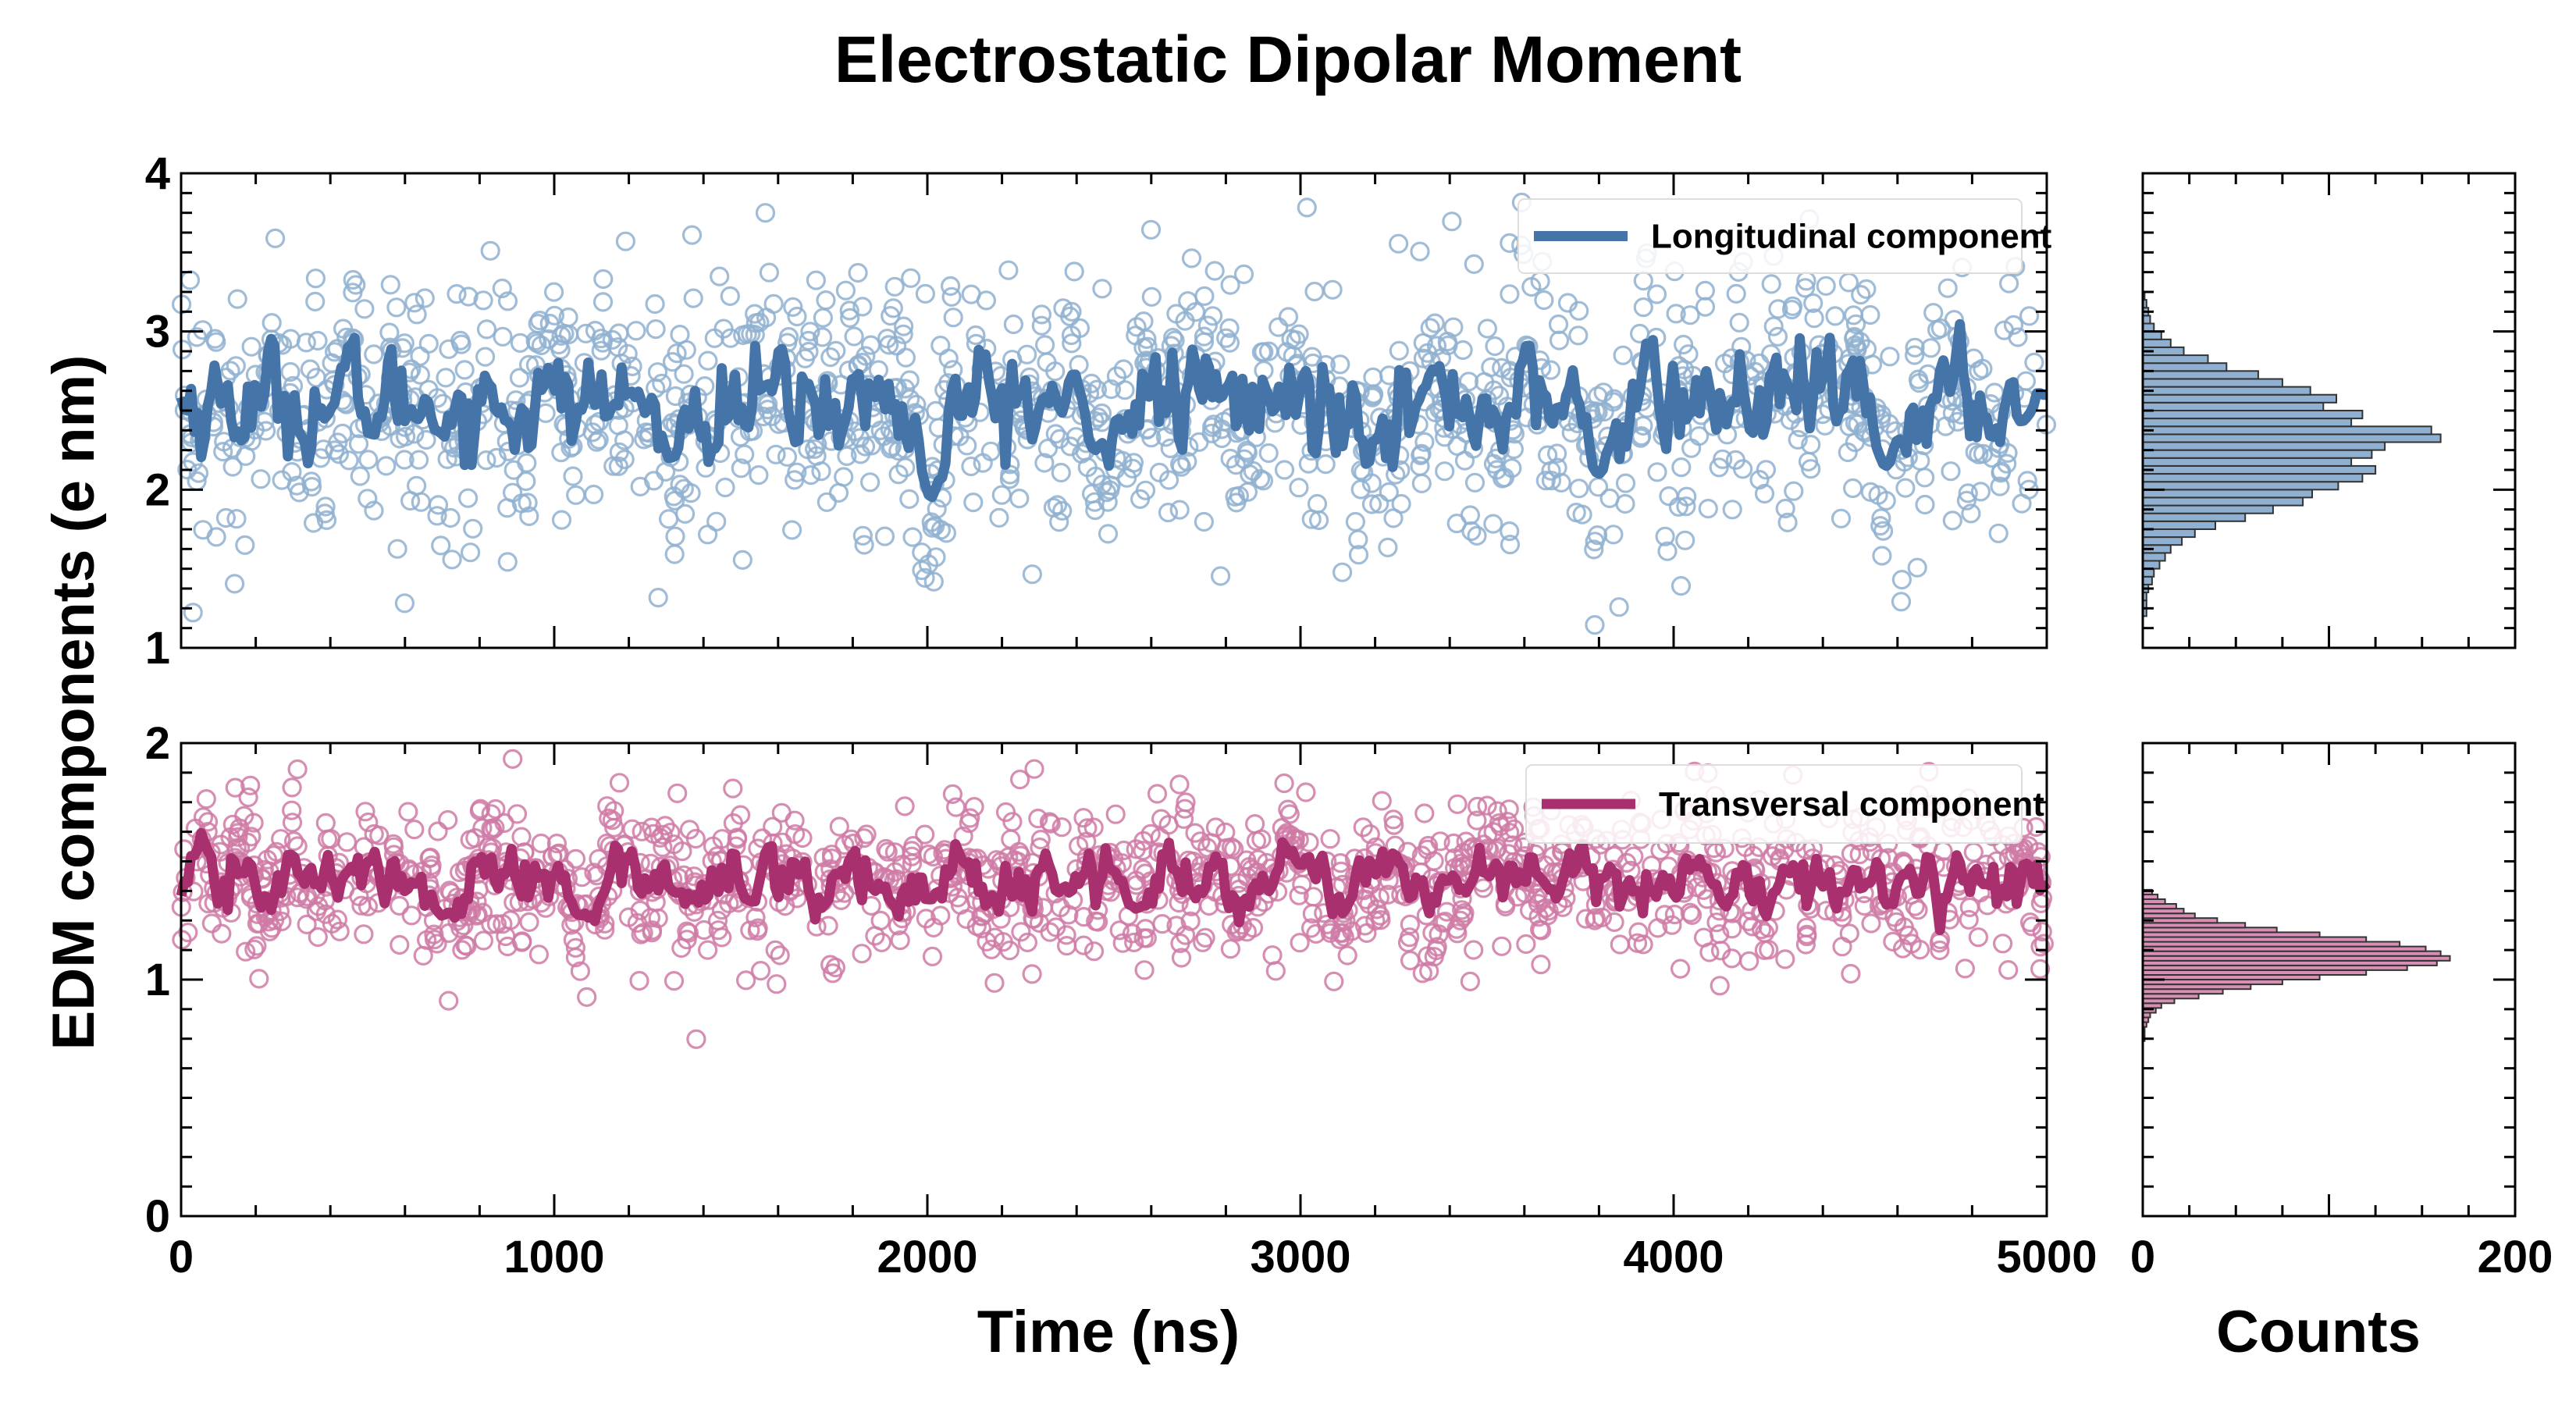  Describe the element at coordinates (1288, 60) in the screenshot. I see `chart-title: Electrostatic Dipolar Moment` at that location.